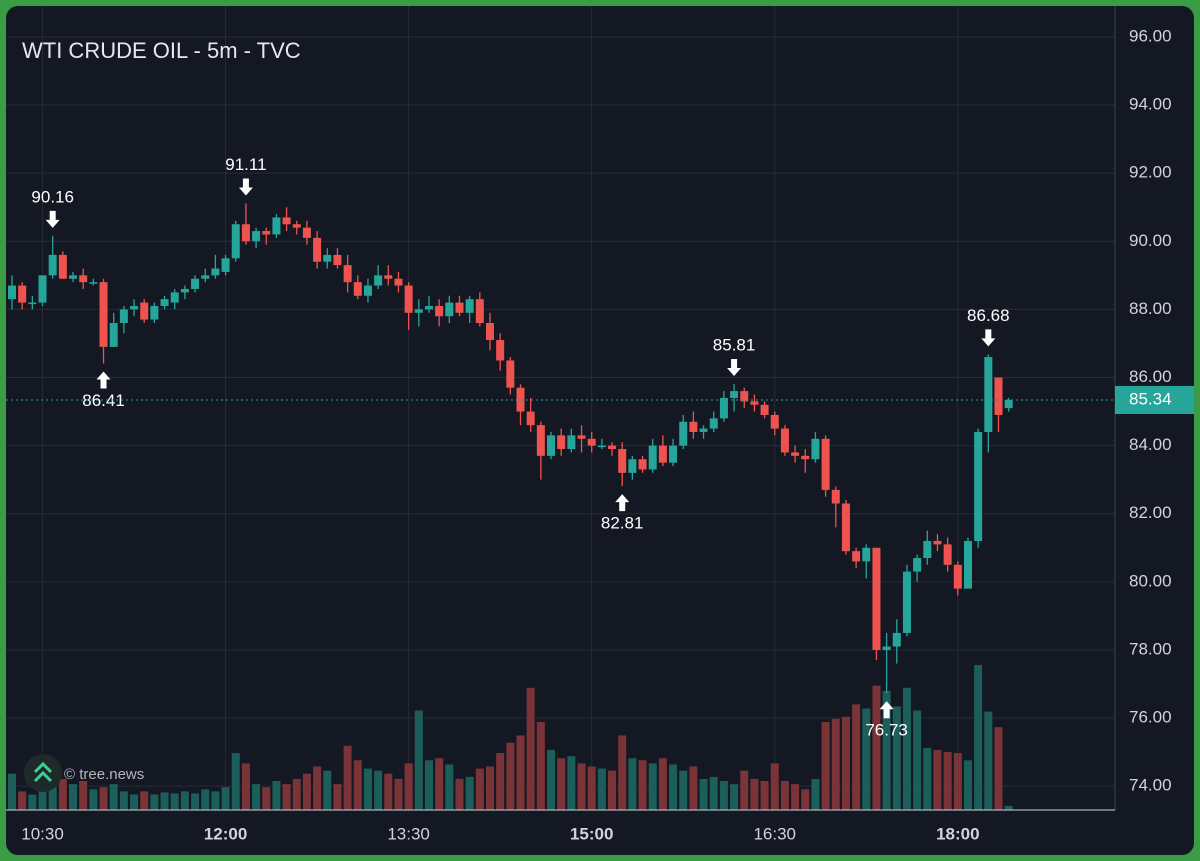  Describe the element at coordinates (1150, 35) in the screenshot. I see `y-tick-label: 96.00` at that location.